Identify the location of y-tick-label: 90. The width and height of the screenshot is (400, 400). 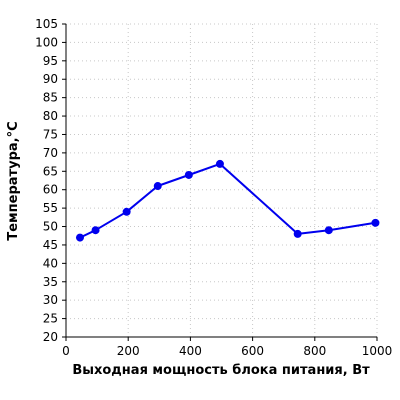
(50, 79).